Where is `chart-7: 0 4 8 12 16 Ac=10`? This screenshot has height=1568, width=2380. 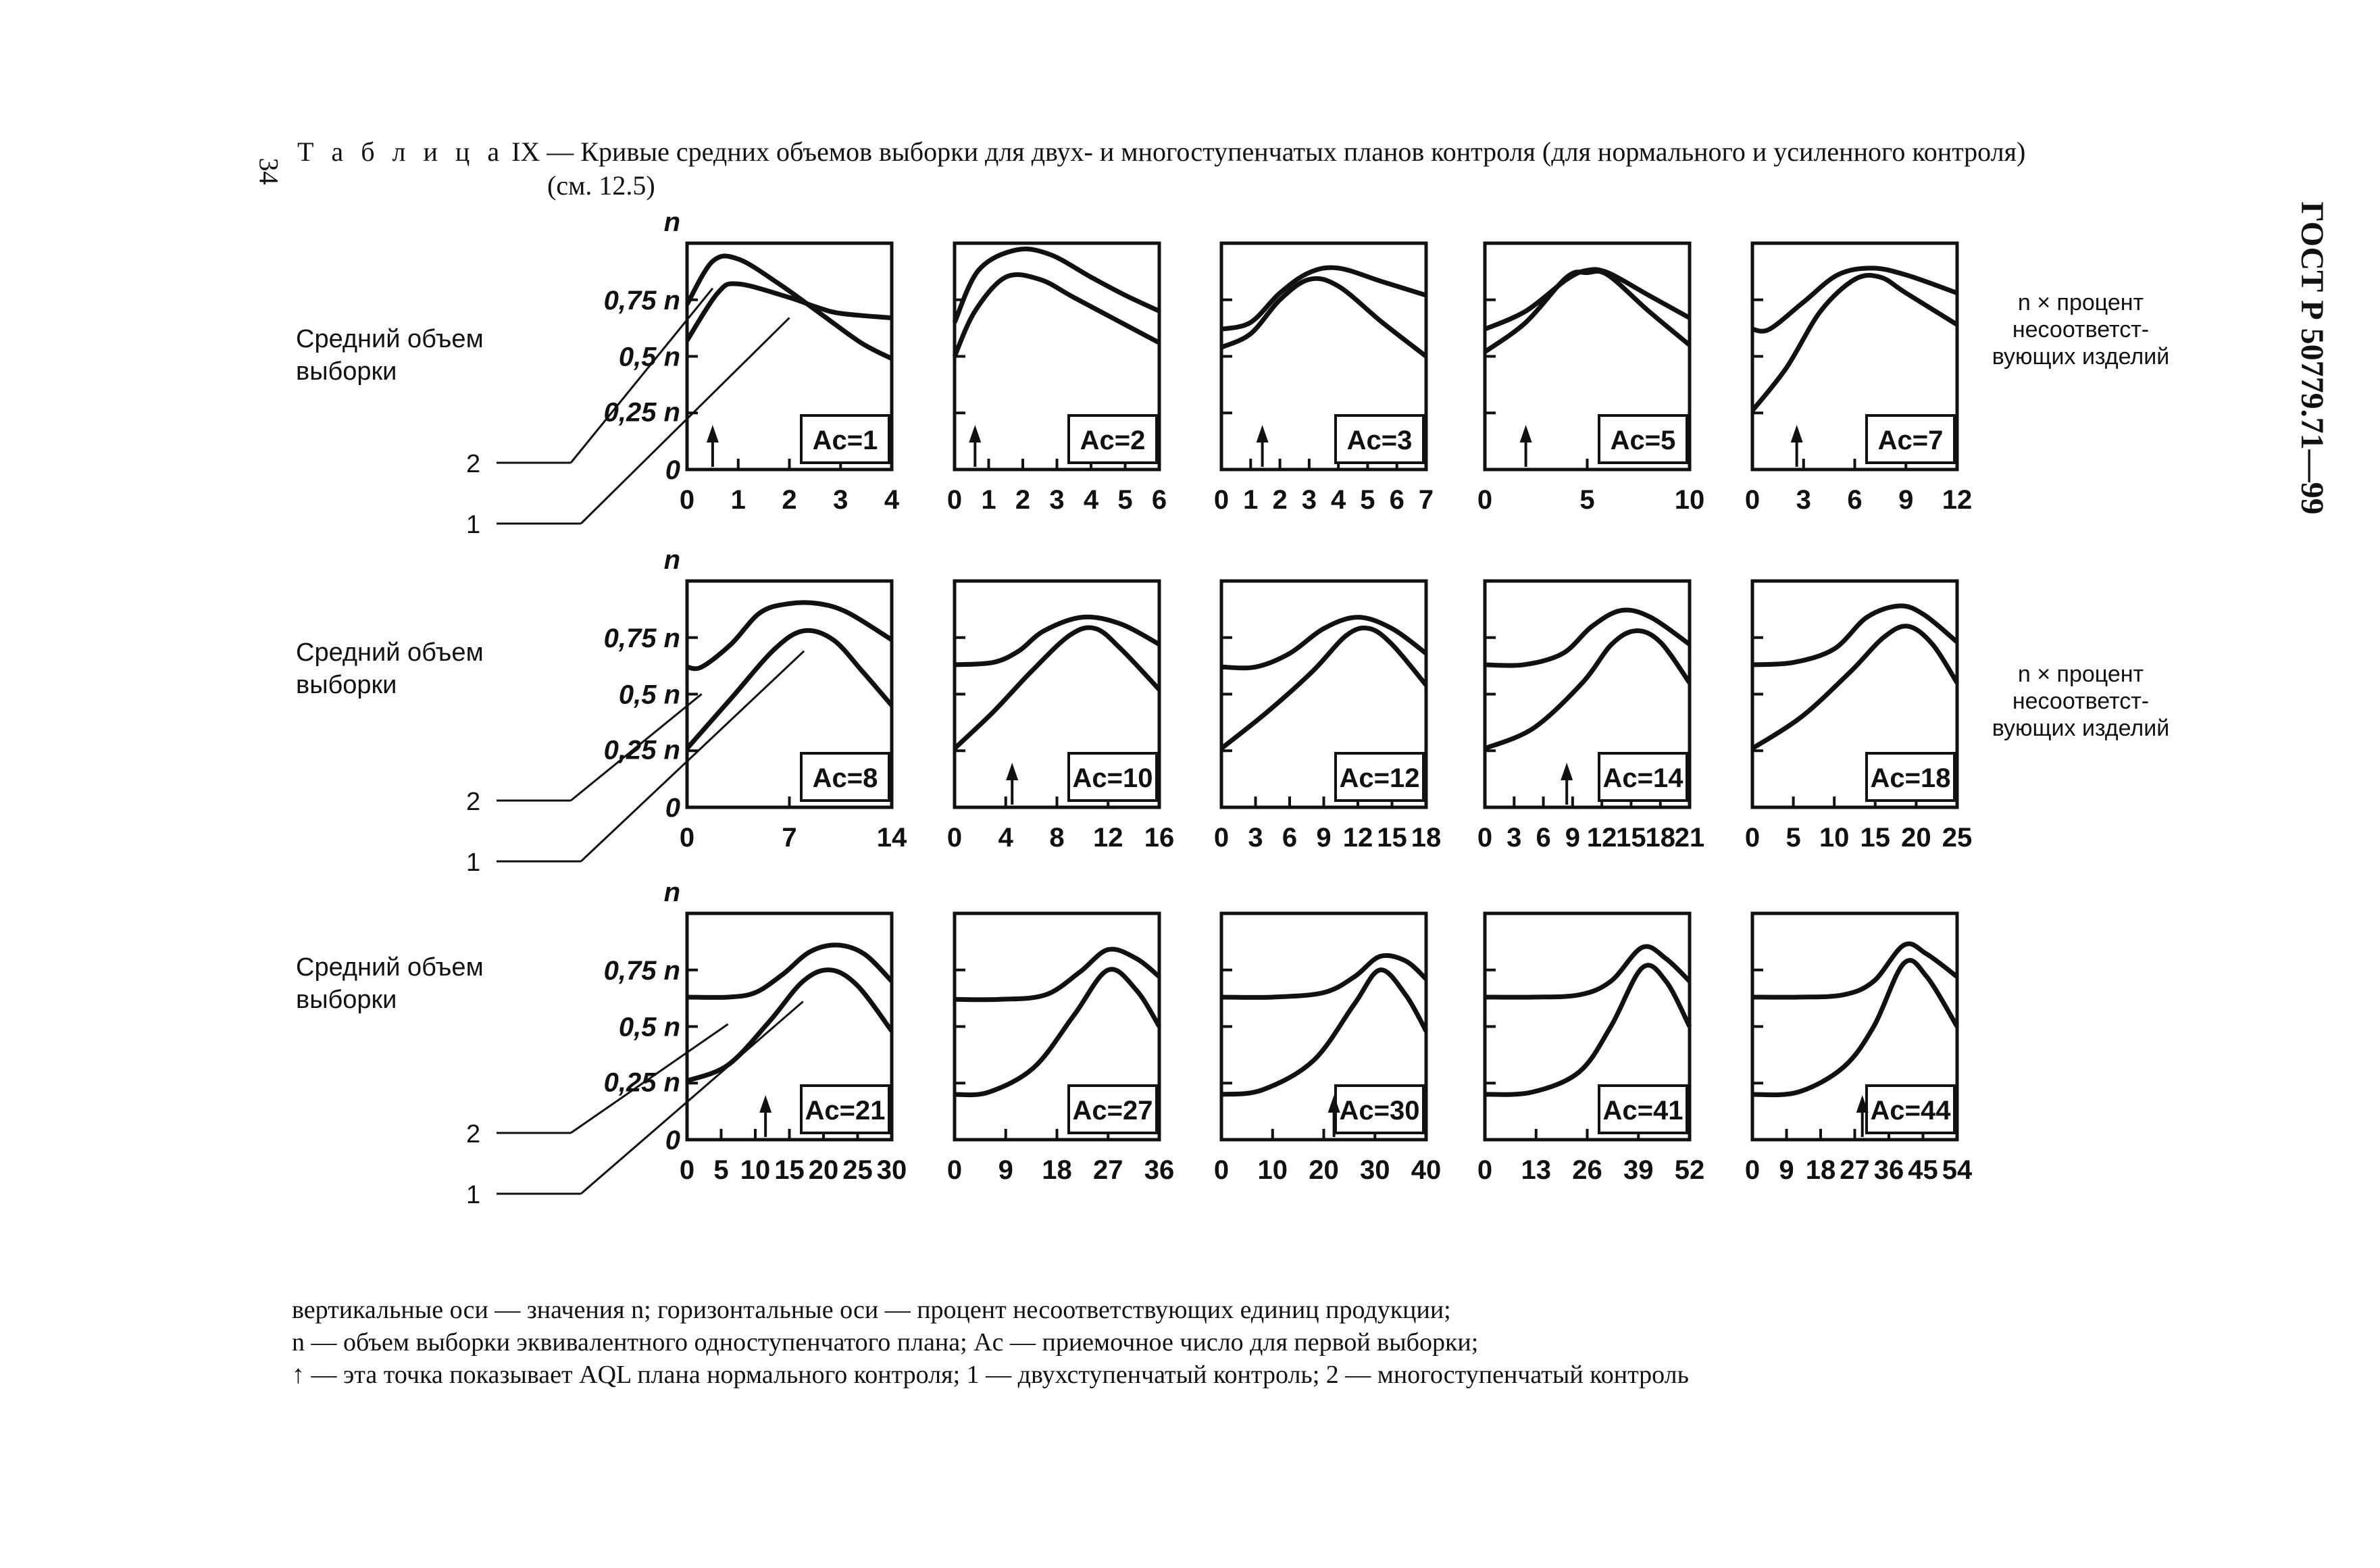 chart-7: 0 4 8 12 16 Ac=10 is located at coordinates (1060, 716).